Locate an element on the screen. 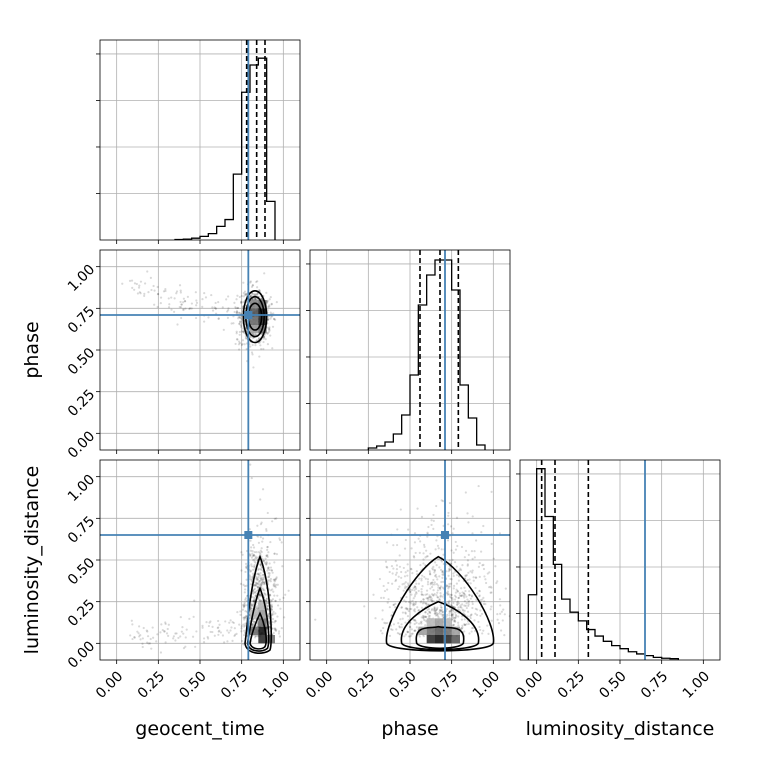  hist-luminosity_distance-xtick-label-0: 0.00 is located at coordinates (529, 684).